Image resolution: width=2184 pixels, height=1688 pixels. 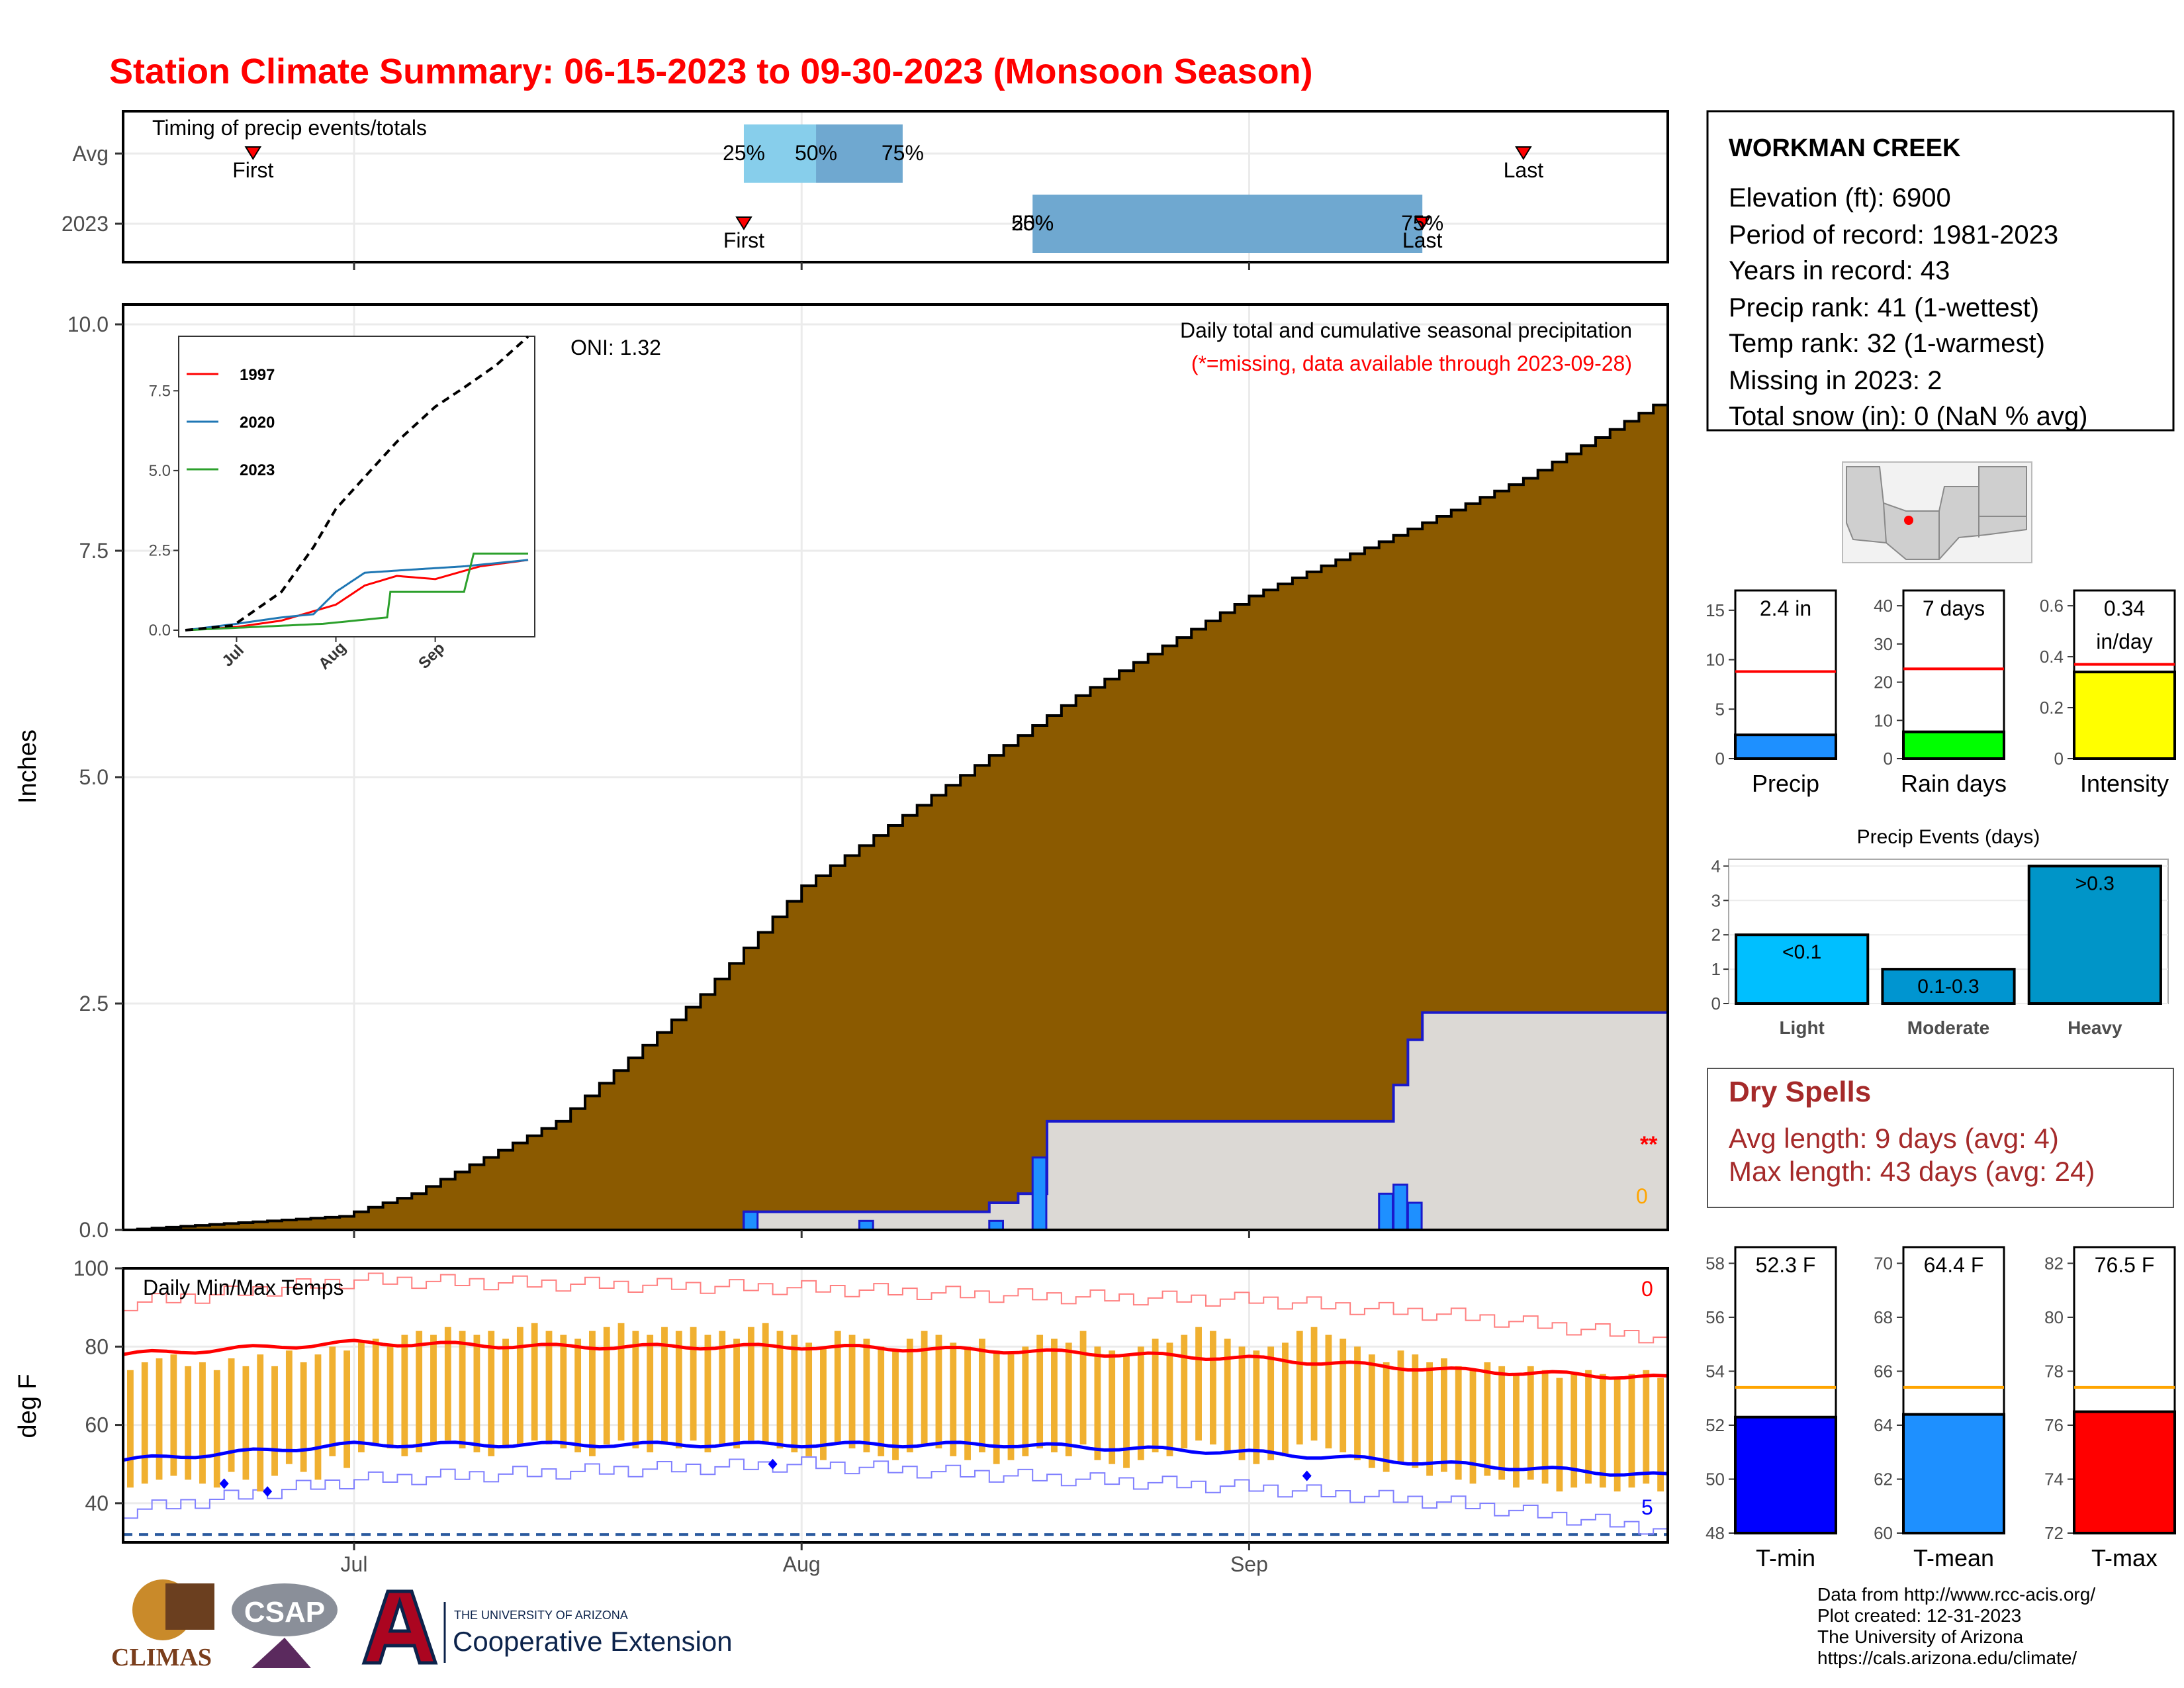 I want to click on record-max-line, so click(x=896, y=1308).